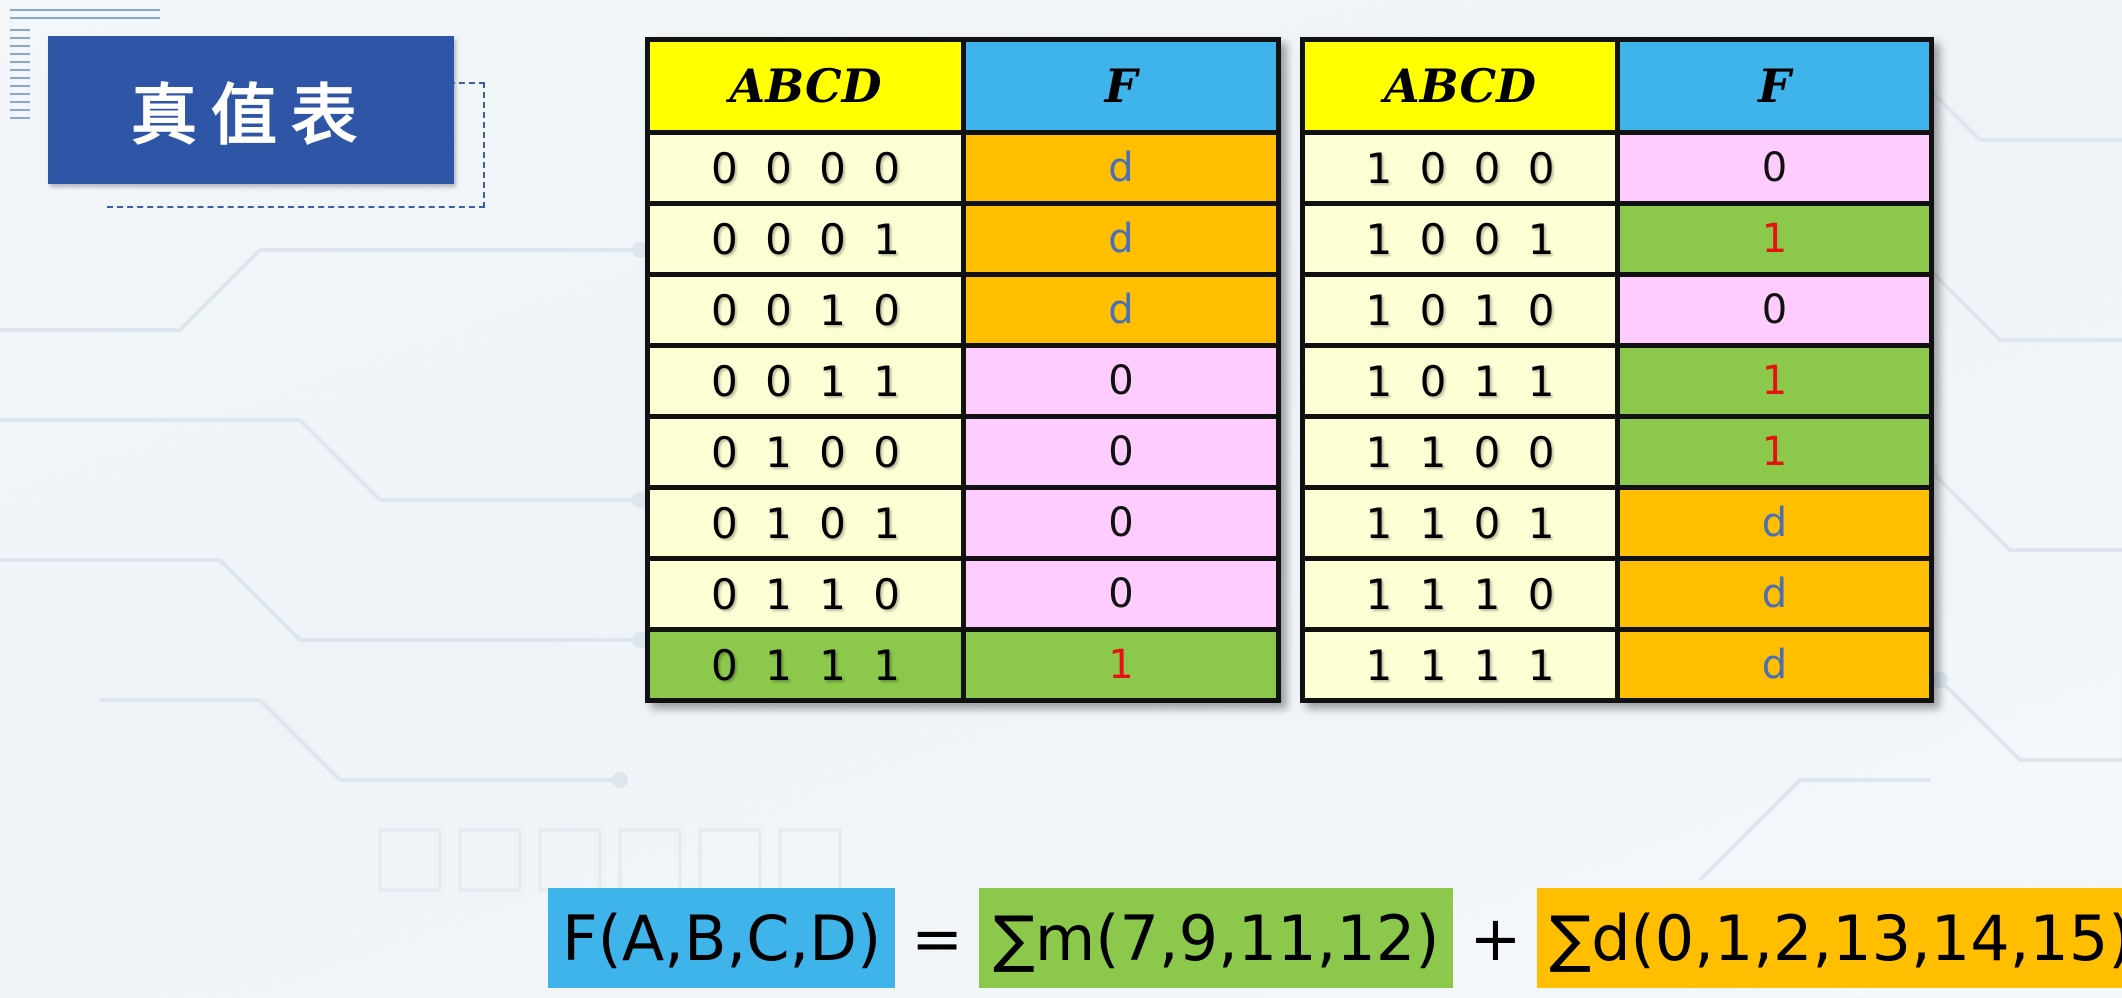 The height and width of the screenshot is (998, 2122). I want to click on table-row: 1 0 0 1 1, so click(1617, 239).